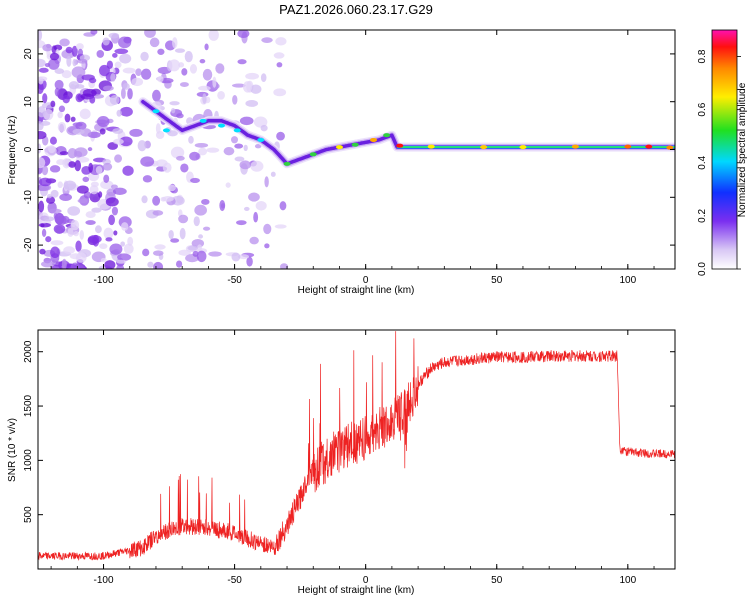  I want to click on bottom-y-tick-label: 1500, so click(28, 405).